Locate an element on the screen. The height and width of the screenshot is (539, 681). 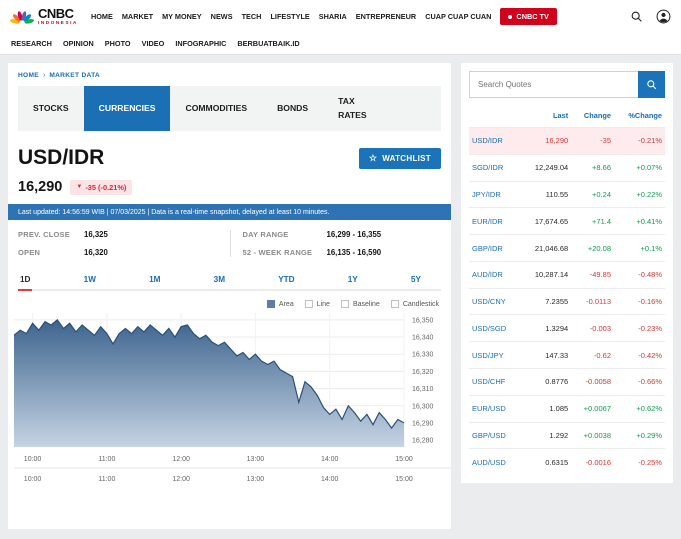
quote-pct-change: -0.42% is located at coordinates (639, 355).